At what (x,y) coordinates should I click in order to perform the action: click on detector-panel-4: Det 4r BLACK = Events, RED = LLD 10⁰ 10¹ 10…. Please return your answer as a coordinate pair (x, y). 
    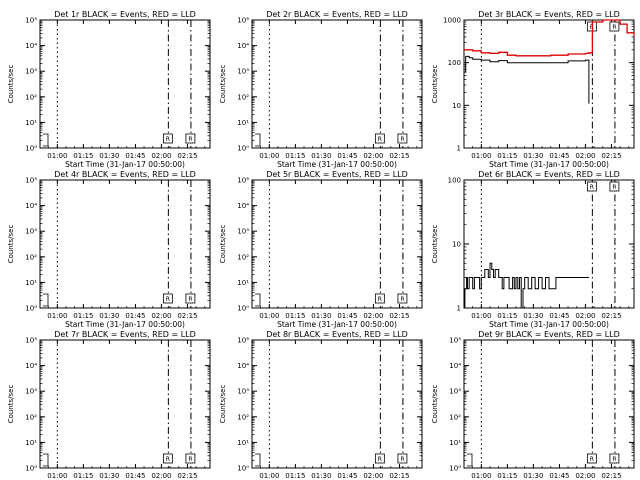
    Looking at the image, I should click on (109, 249).